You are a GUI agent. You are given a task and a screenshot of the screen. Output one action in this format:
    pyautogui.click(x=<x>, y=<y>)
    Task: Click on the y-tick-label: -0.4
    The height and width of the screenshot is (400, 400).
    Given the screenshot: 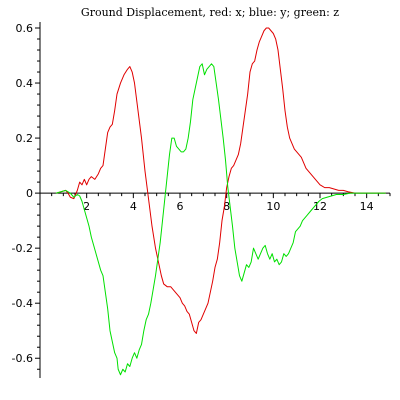 What is the action you would take?
    pyautogui.click(x=22, y=303)
    